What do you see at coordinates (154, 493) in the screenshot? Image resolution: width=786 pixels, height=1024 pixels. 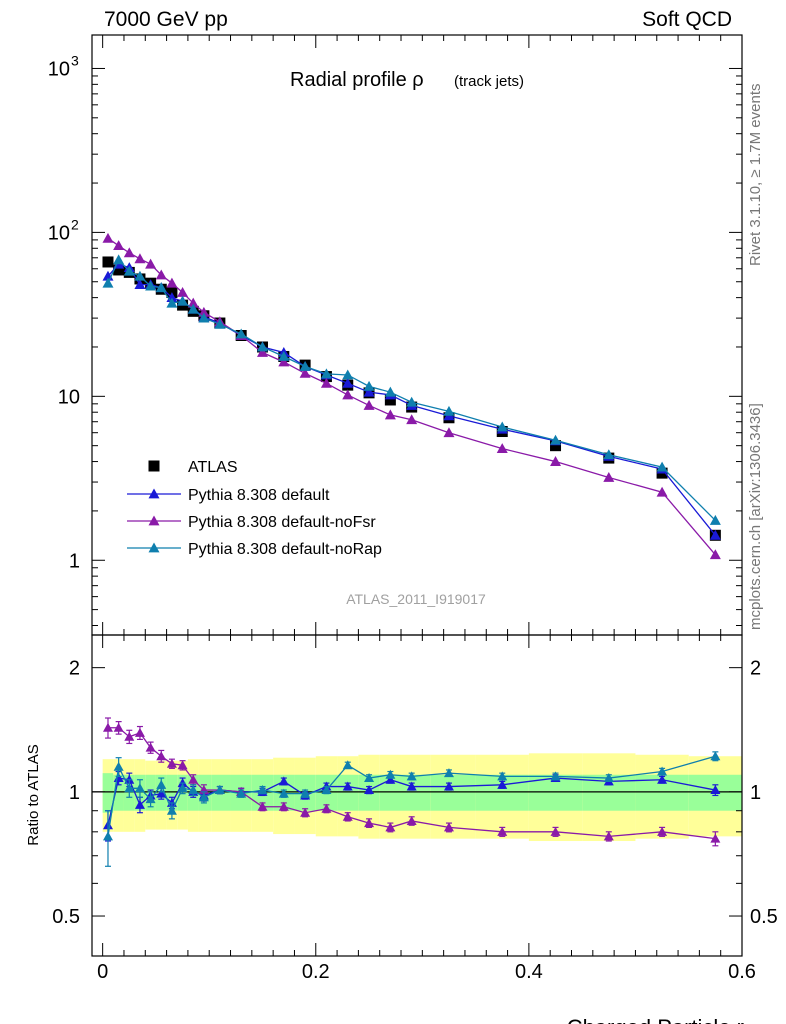 I see `legend-marker-pythia-8-308-default` at bounding box center [154, 493].